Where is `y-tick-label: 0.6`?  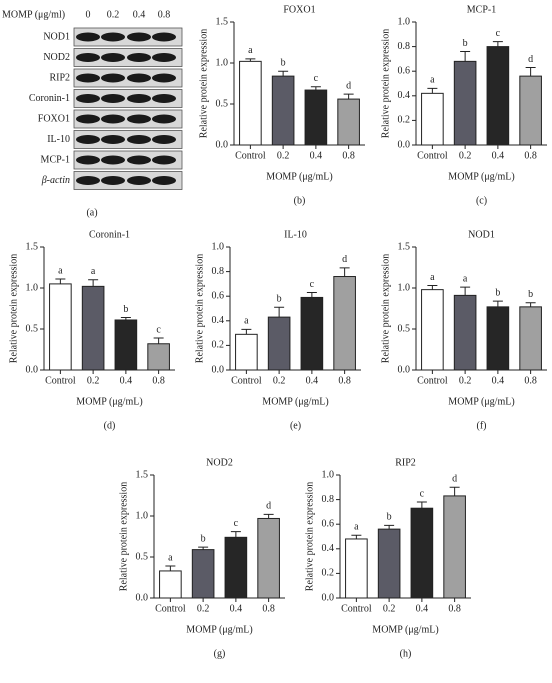 y-tick-label: 0.6 is located at coordinates (404, 70).